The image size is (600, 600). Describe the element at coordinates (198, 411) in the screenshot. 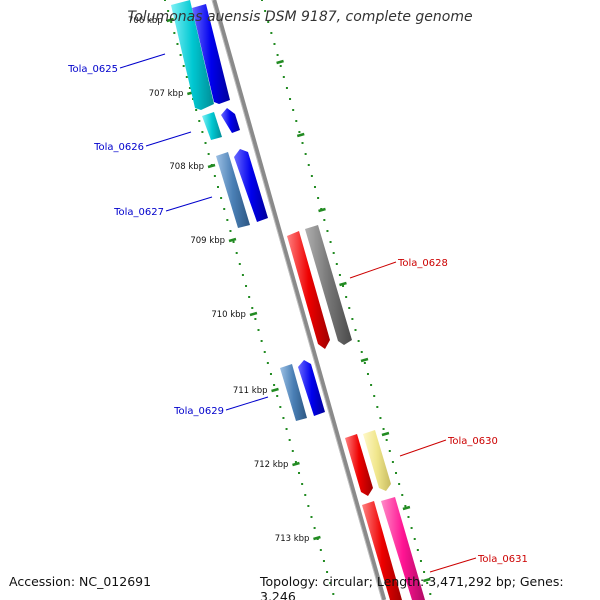

I see `gene-label: Tola_0629` at that location.